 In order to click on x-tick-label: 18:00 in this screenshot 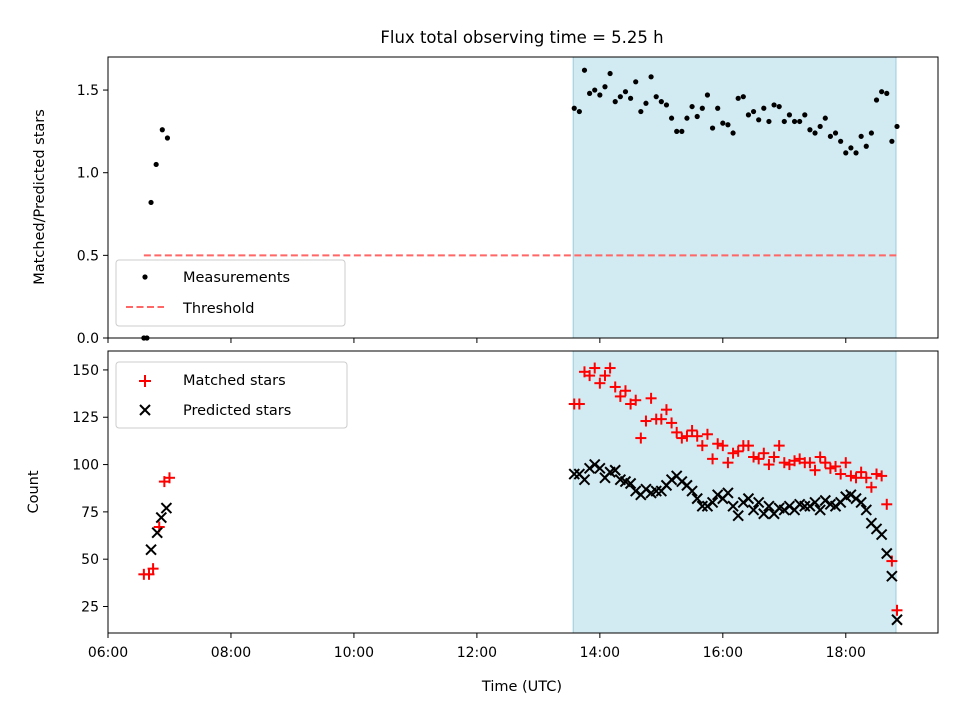, I will do `click(846, 653)`.